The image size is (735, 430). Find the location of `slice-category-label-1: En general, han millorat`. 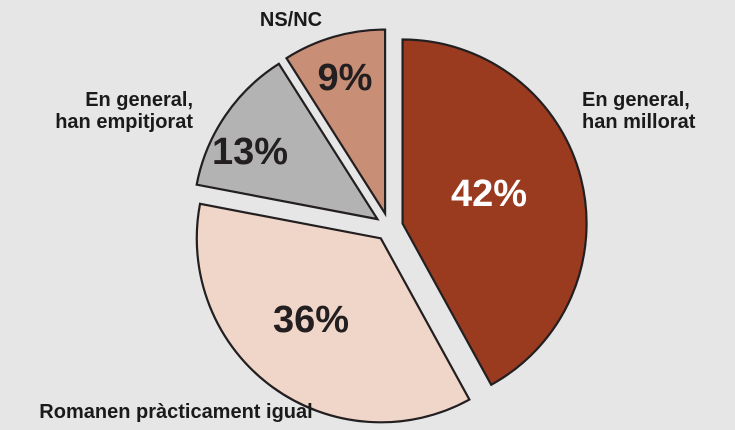

slice-category-label-1: En general, han millorat is located at coordinates (639, 111).